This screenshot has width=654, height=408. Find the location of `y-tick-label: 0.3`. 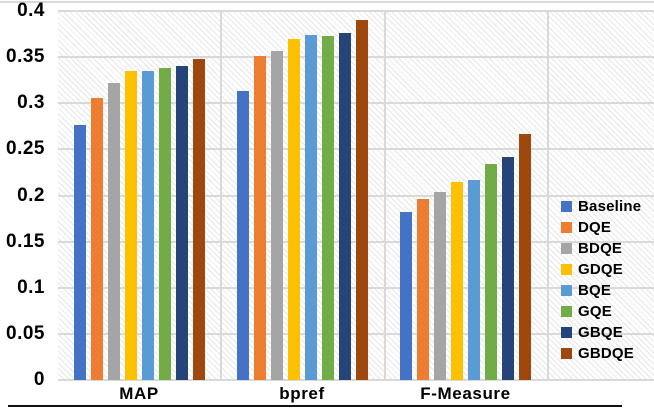

y-tick-label: 0.3 is located at coordinates (31, 103).